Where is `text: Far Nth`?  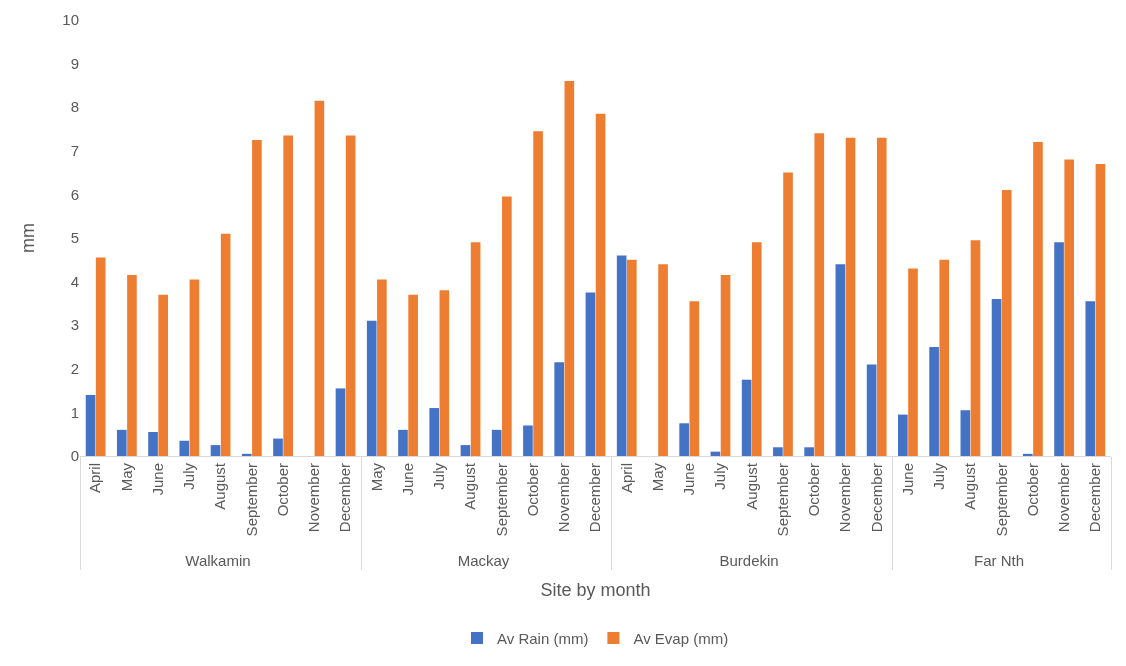
text: Far Nth is located at coordinates (999, 561).